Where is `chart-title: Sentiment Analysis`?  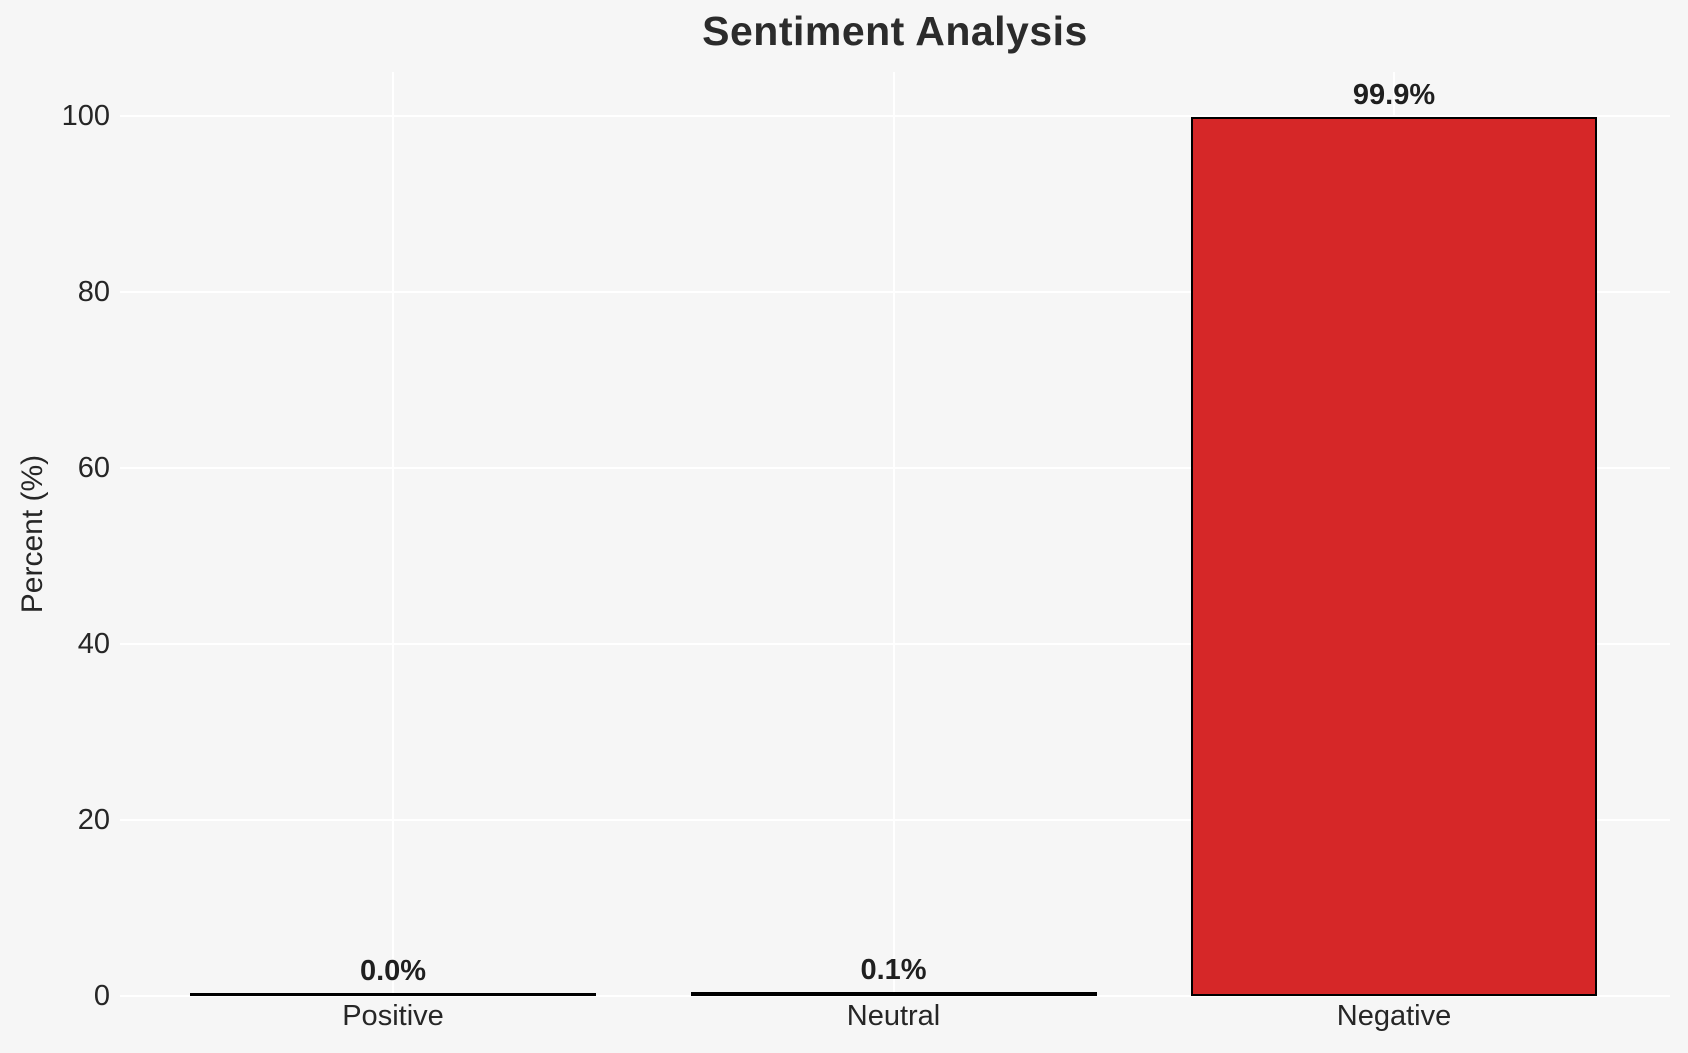
chart-title: Sentiment Analysis is located at coordinates (895, 31).